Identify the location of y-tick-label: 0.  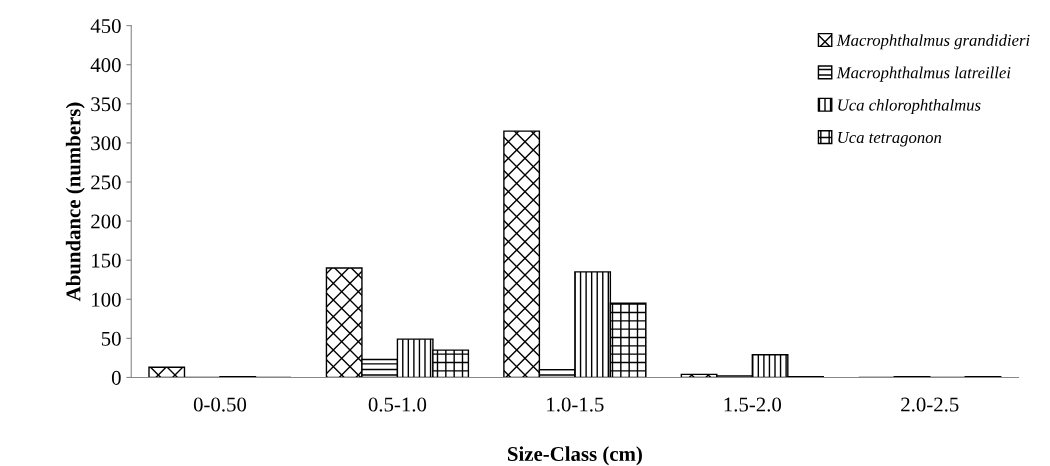
(116, 377).